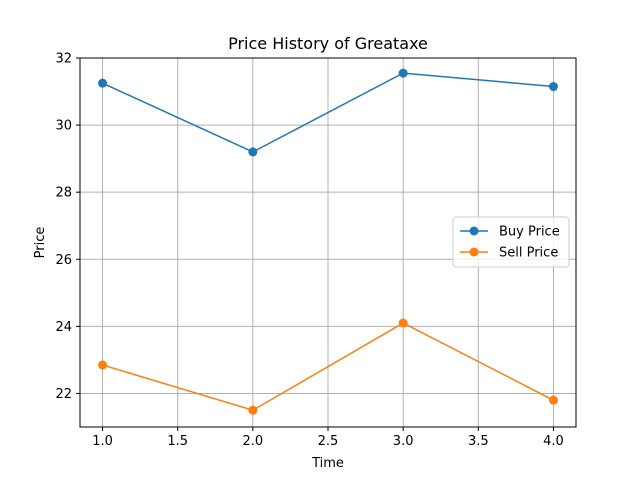 The height and width of the screenshot is (480, 640). What do you see at coordinates (328, 43) in the screenshot?
I see `chart-title: Price History of Greataxe` at bounding box center [328, 43].